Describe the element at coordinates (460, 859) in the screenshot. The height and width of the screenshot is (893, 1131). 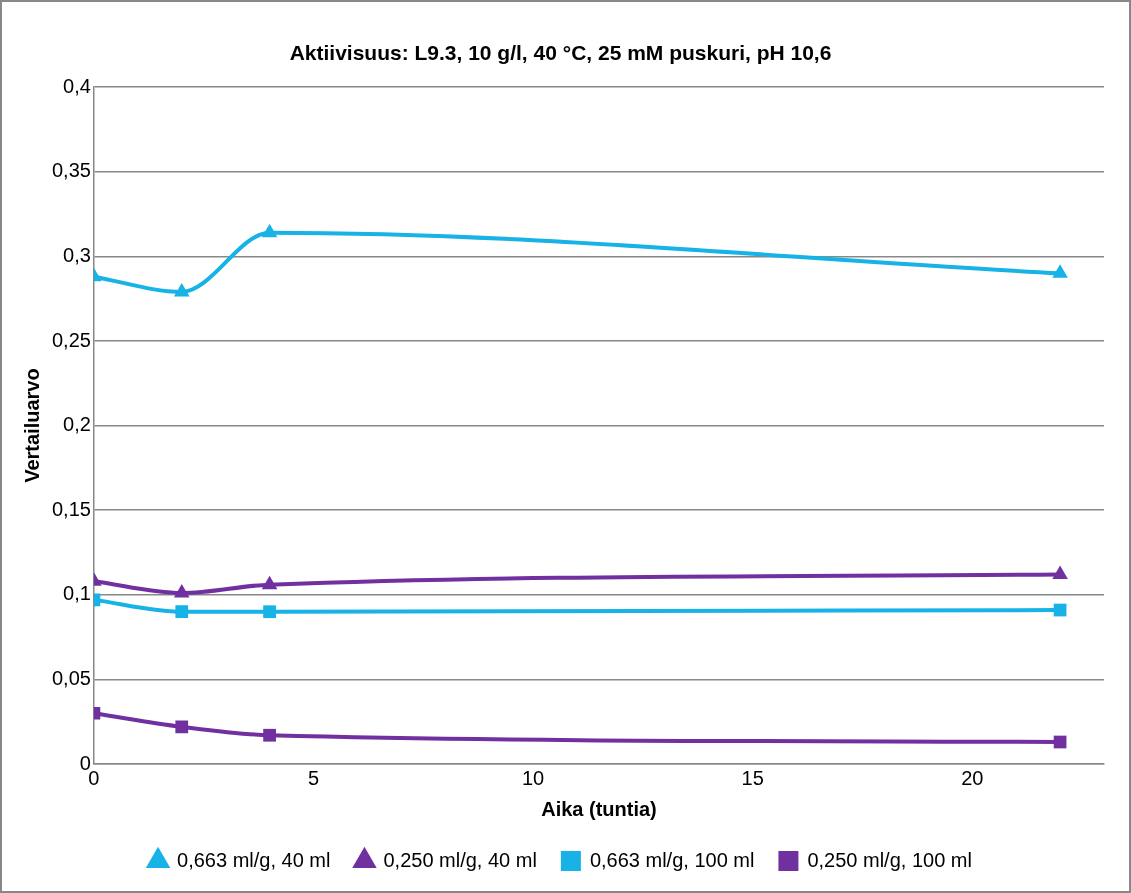
I see `legend-label: 0,250 ml/g, 40 ml` at that location.